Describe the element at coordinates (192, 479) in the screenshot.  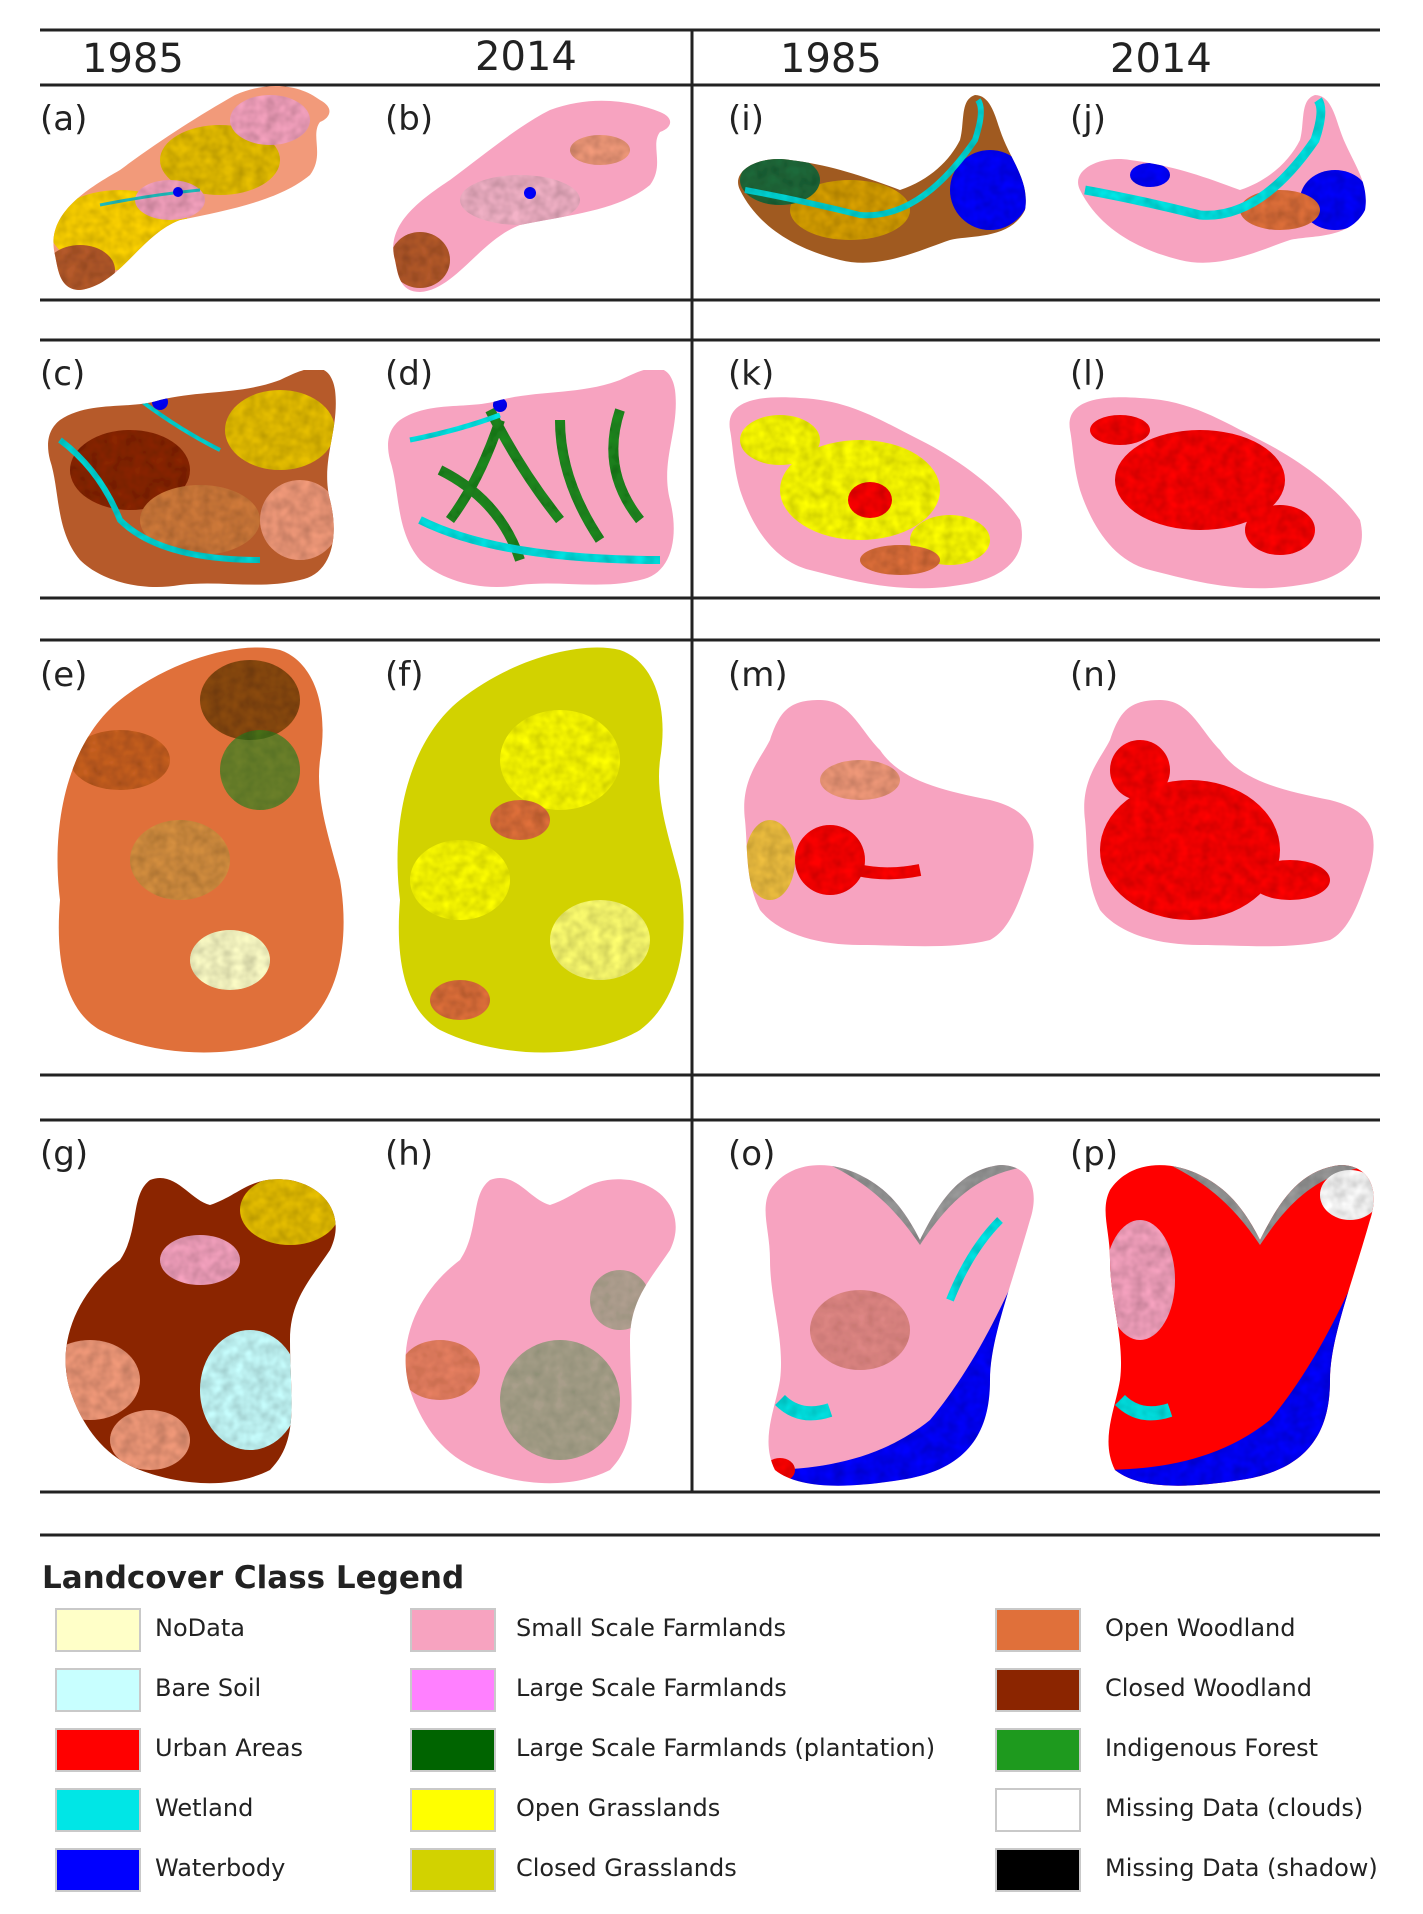
I see `map-panel-c` at that location.